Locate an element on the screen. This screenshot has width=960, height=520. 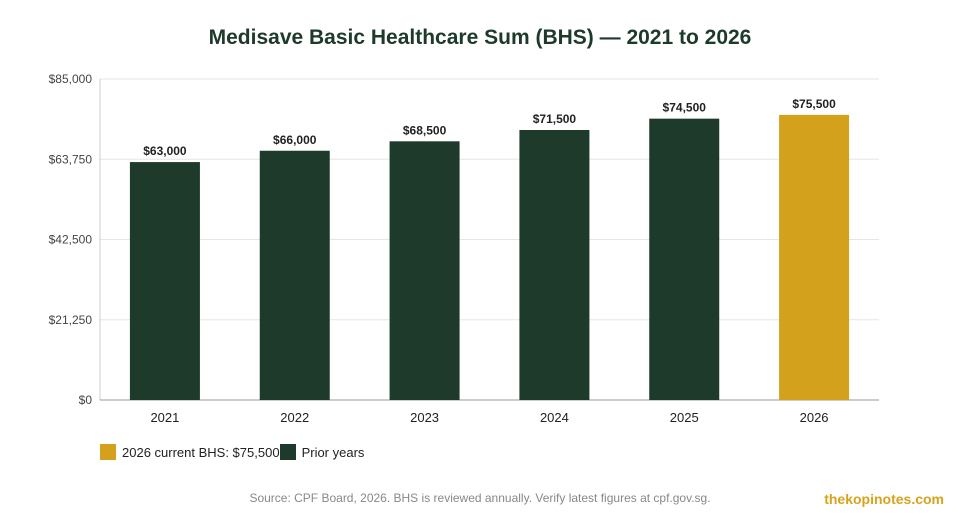
y-tick-label: $85,000 is located at coordinates (71, 79).